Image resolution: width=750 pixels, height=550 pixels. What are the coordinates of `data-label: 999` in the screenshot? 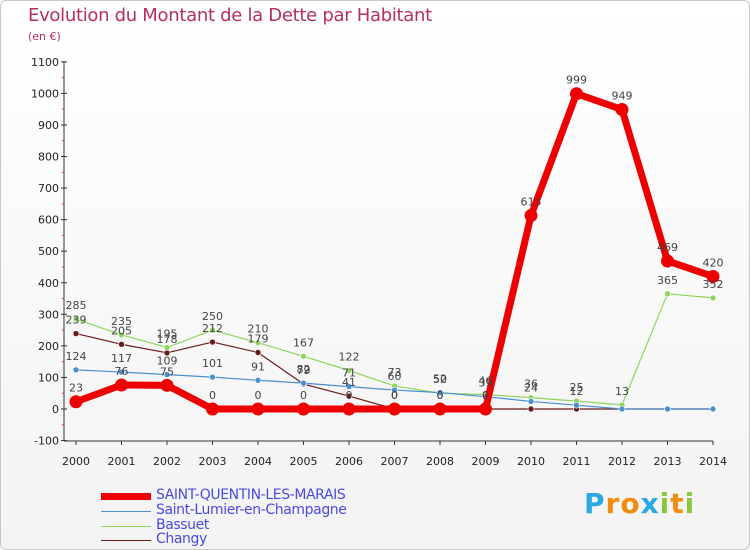 It's located at (576, 80).